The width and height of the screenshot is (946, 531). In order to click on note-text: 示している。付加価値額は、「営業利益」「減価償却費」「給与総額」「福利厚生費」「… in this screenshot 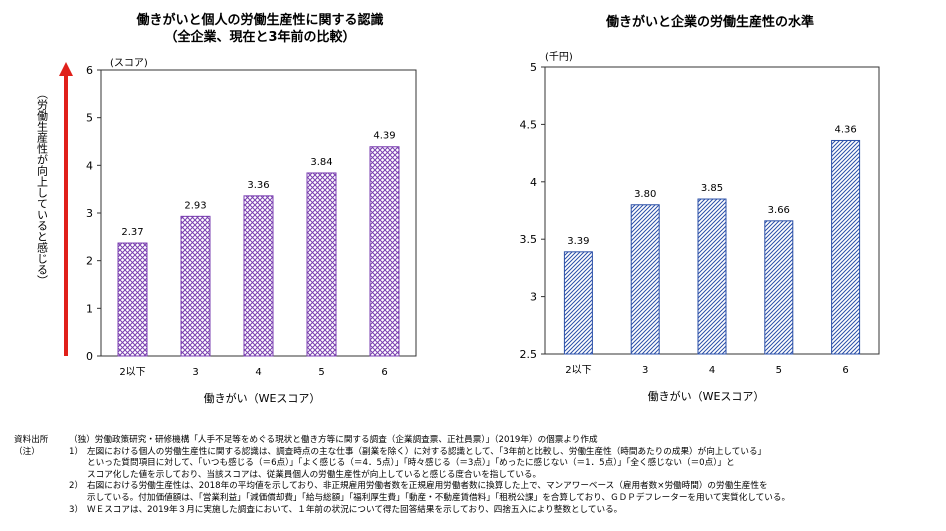, I will do `click(439, 497)`.